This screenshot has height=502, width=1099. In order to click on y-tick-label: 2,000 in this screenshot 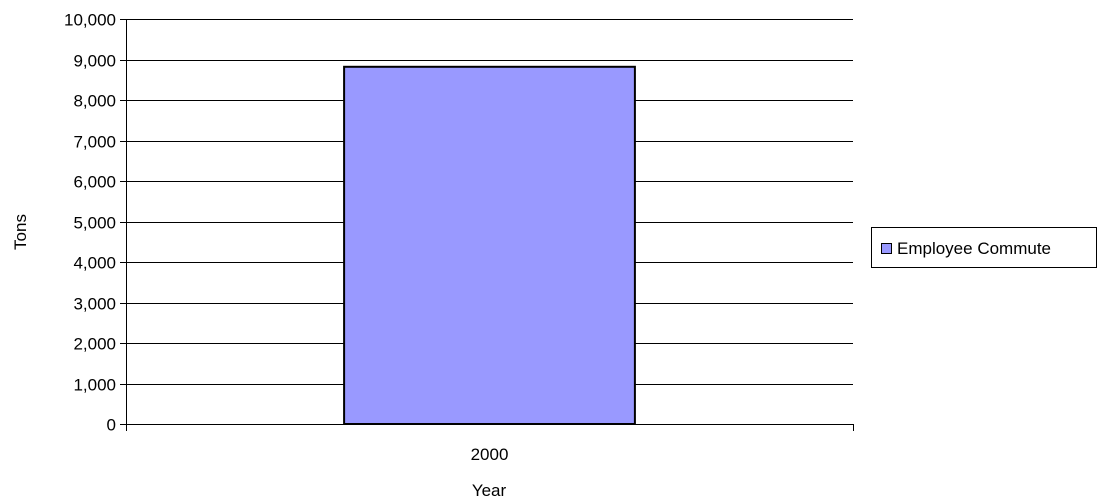, I will do `click(94, 344)`.